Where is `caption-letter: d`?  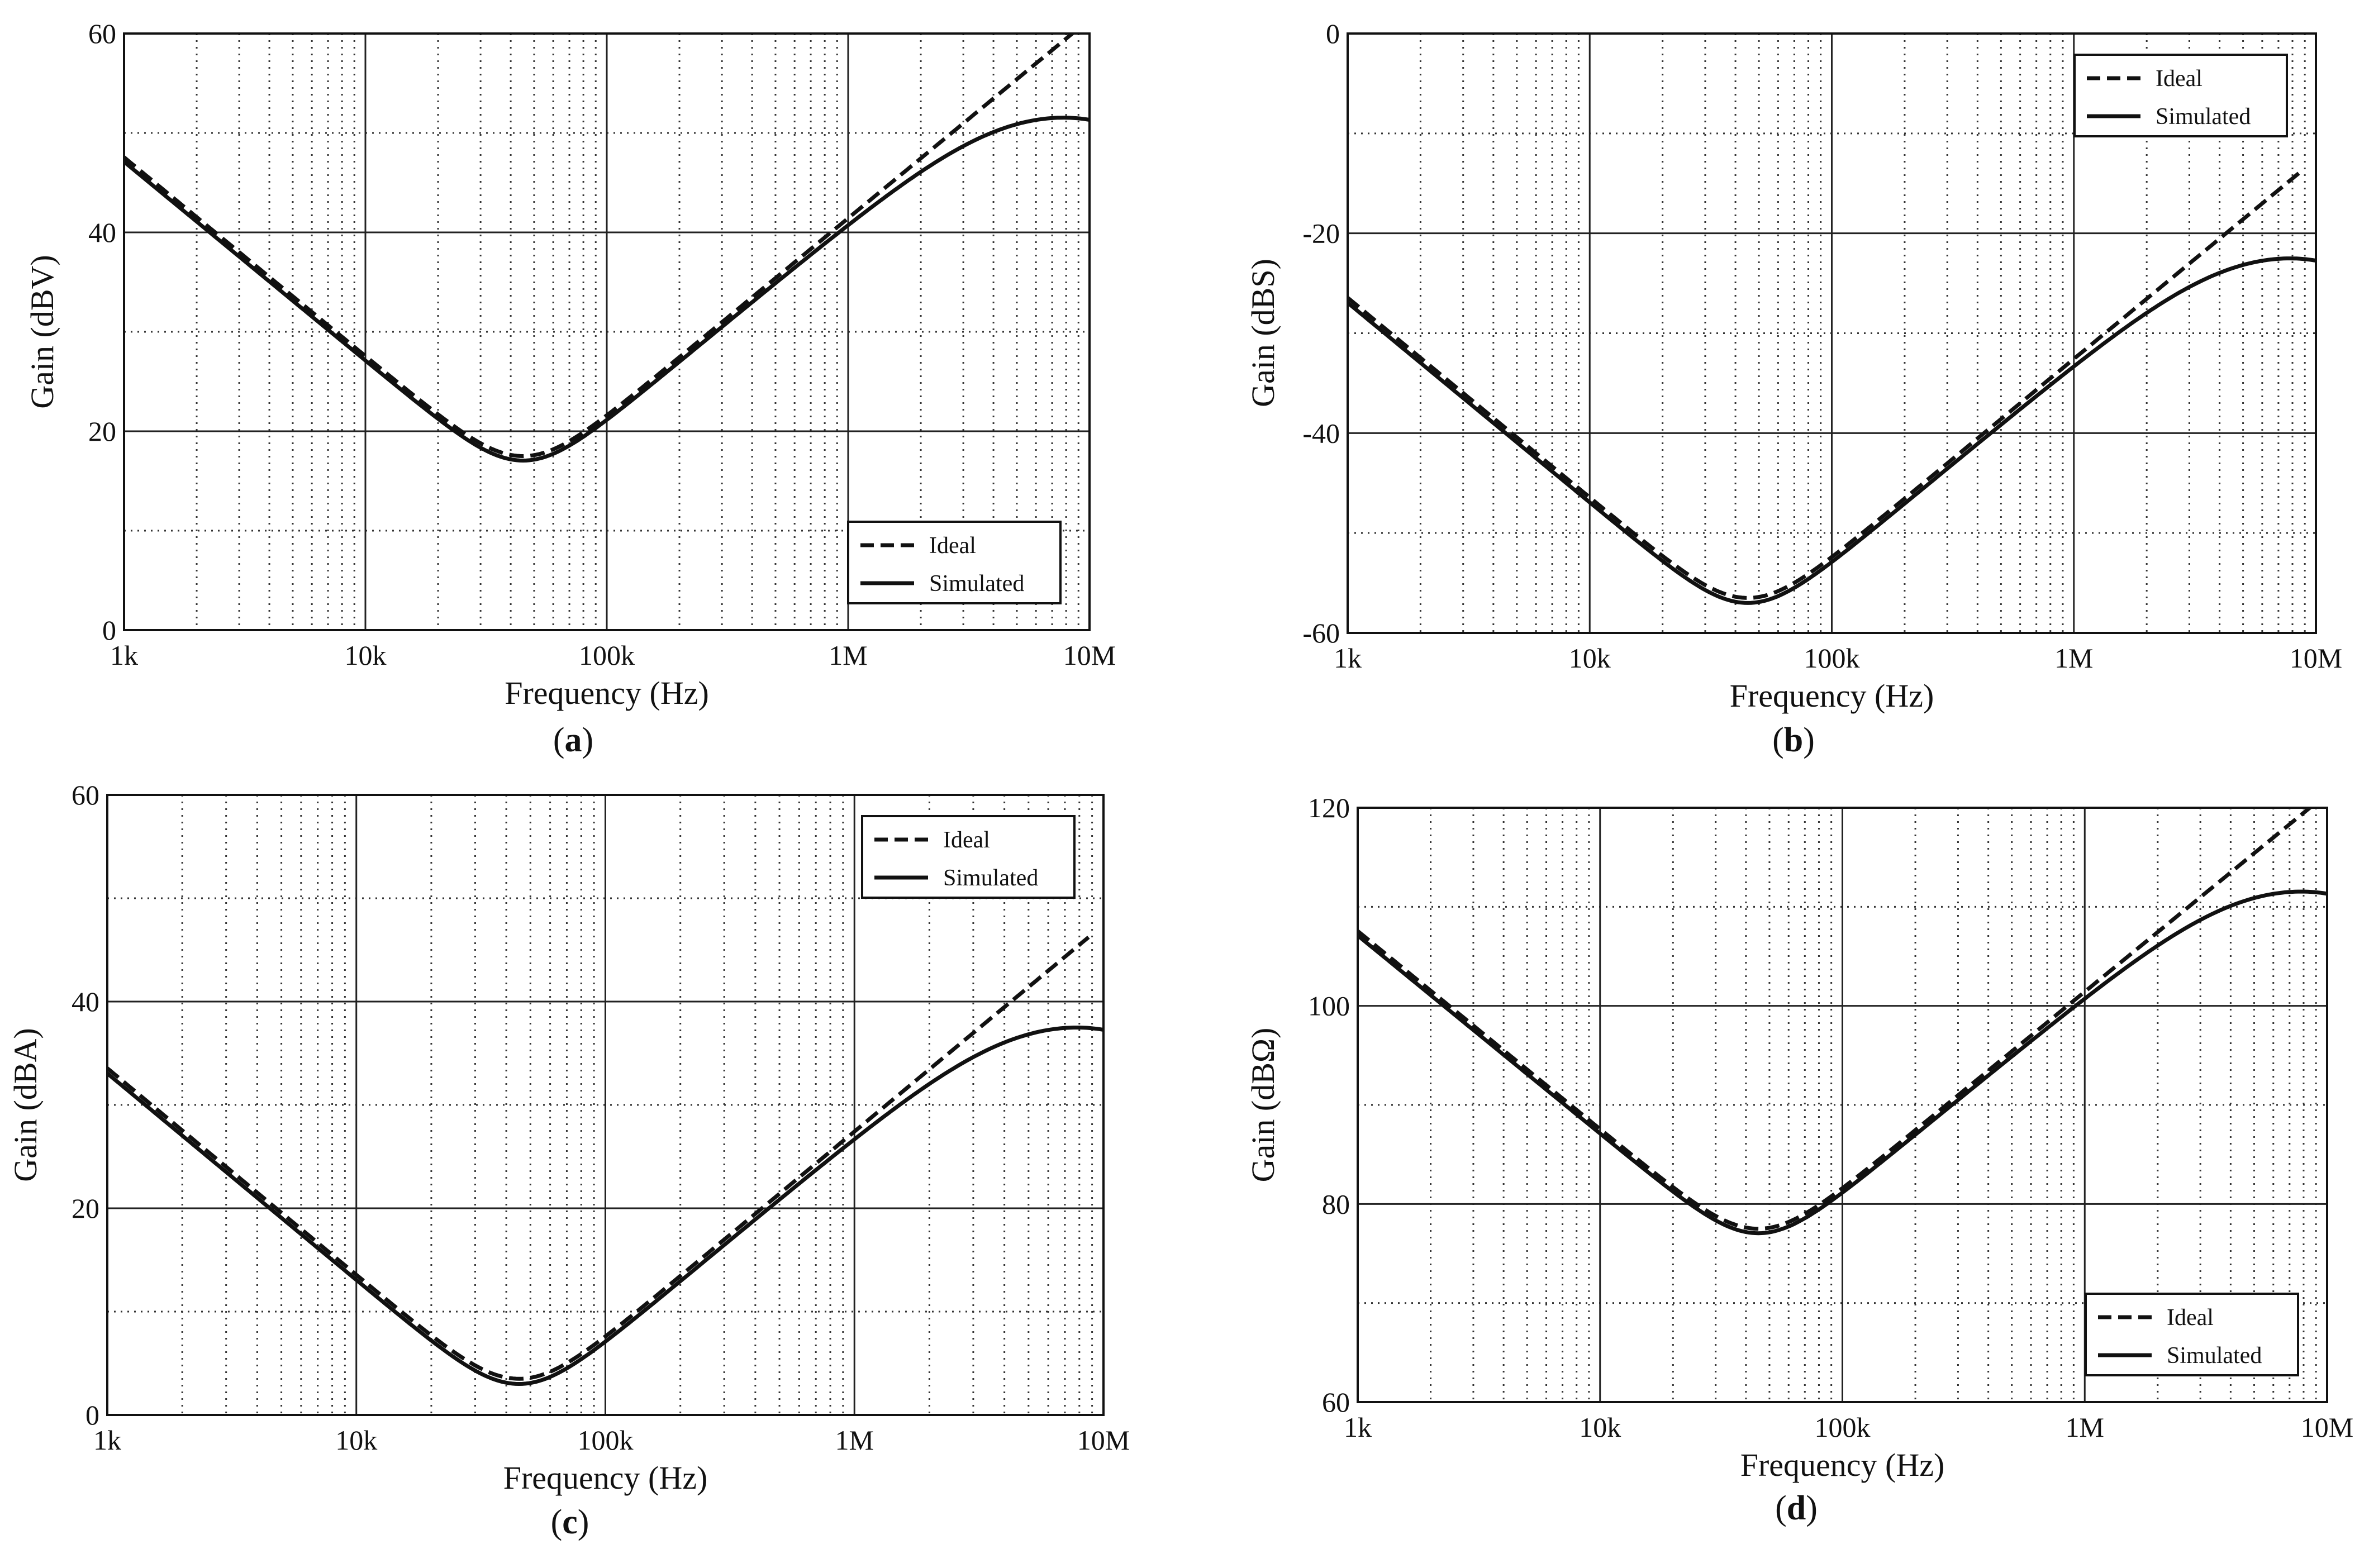 caption-letter: d is located at coordinates (1796, 1508).